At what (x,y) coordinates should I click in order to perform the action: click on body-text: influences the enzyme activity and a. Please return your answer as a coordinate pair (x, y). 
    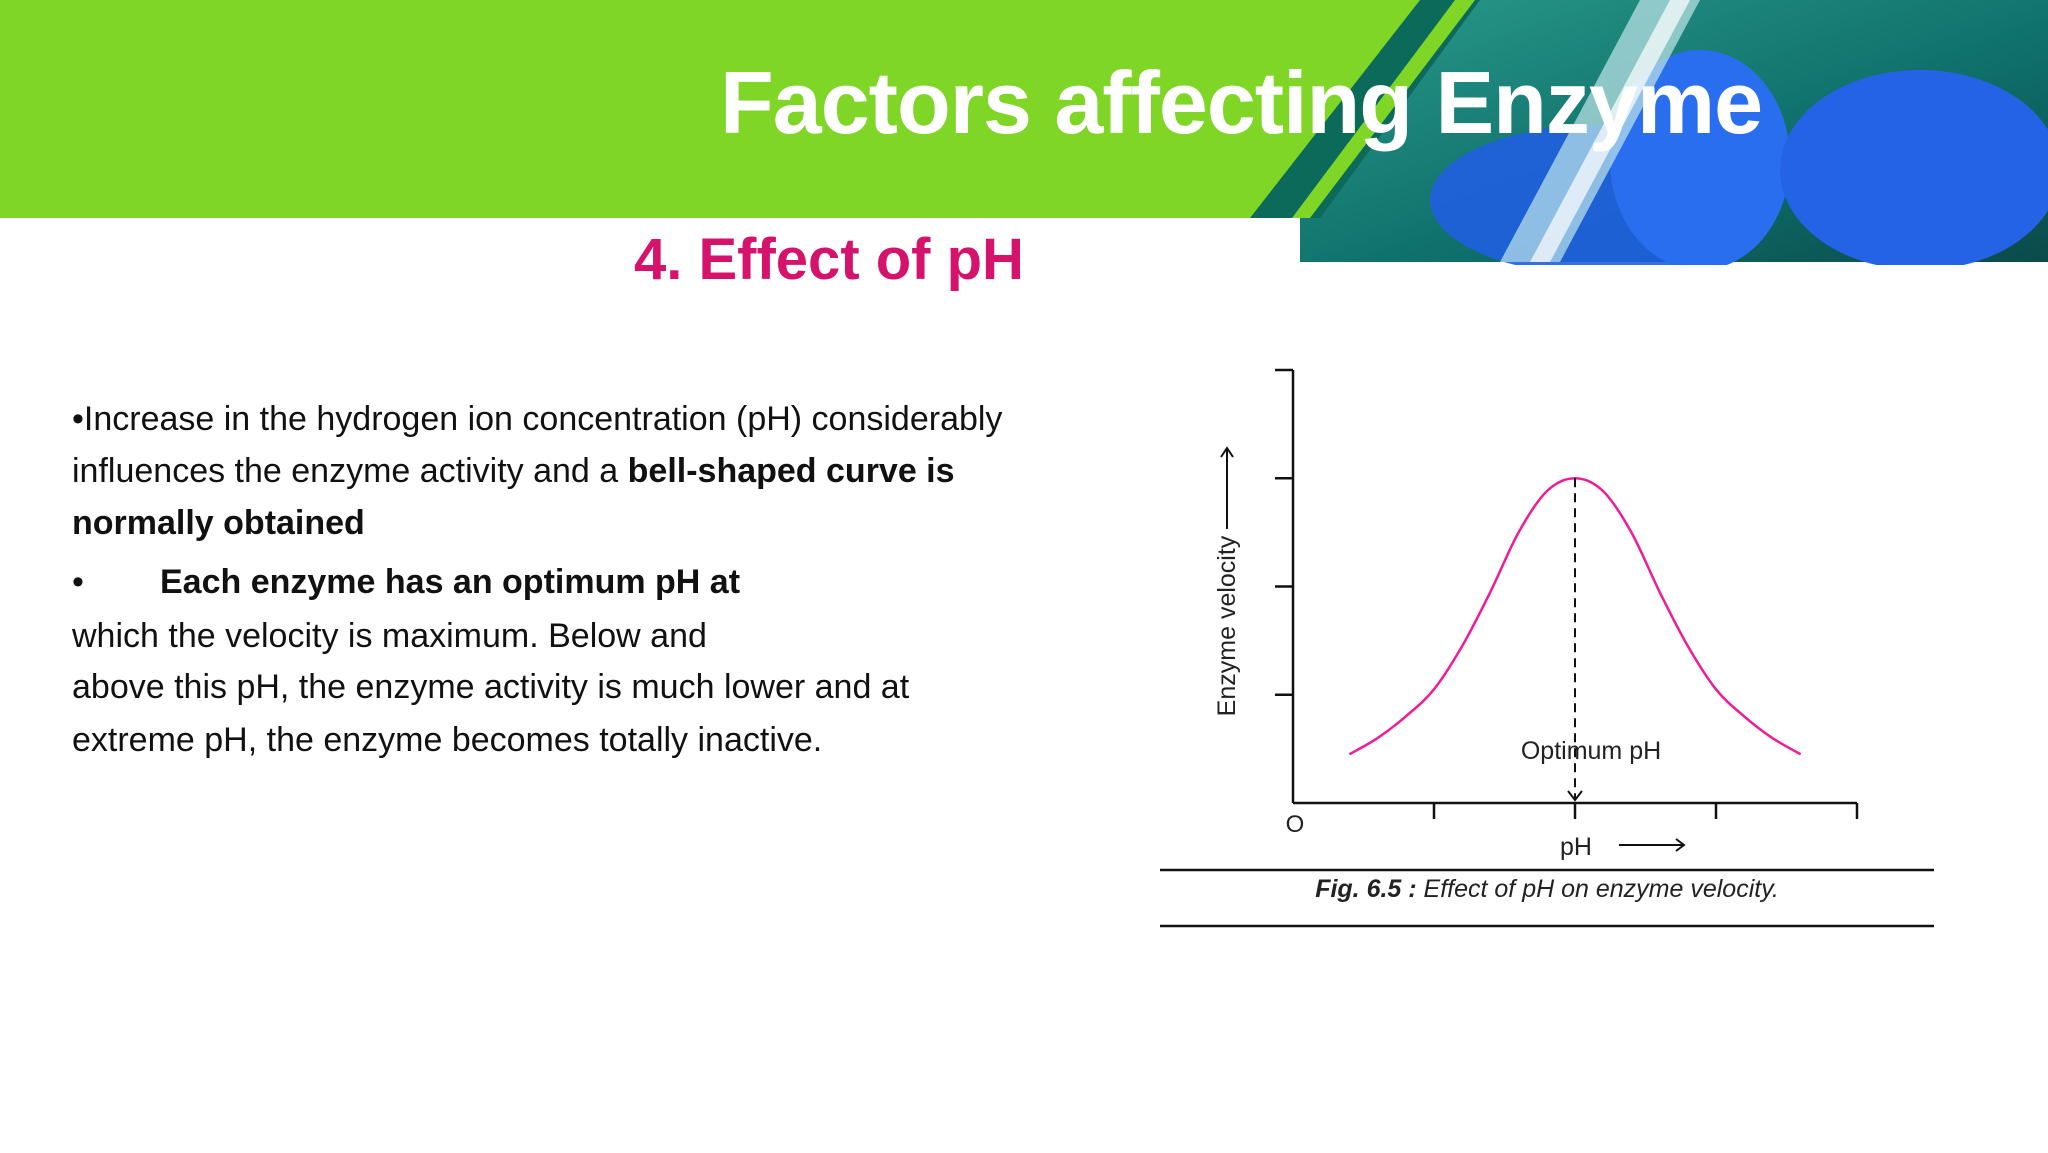
    Looking at the image, I should click on (350, 471).